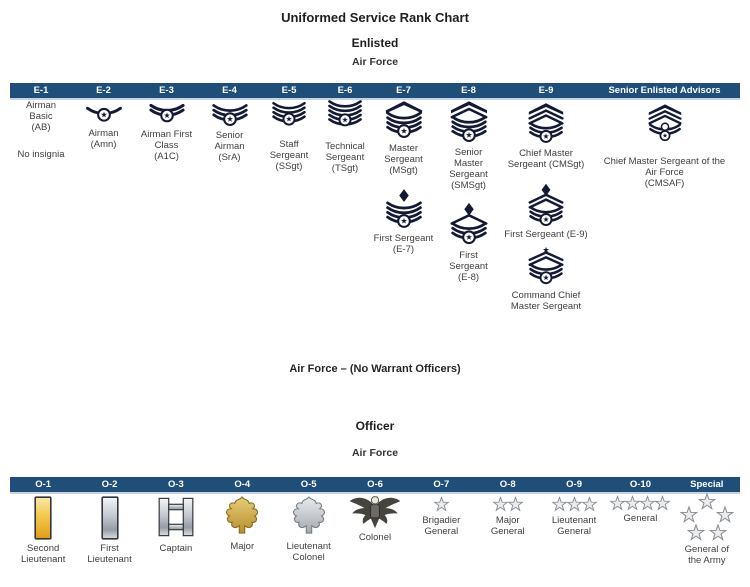  Describe the element at coordinates (546, 122) in the screenshot. I see `chief-master-sergeant-insignia-icon` at that location.